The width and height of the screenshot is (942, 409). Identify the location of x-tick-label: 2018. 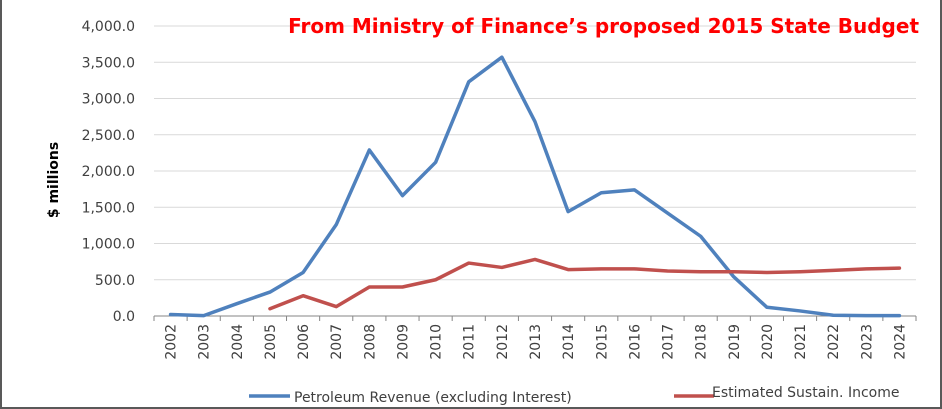
(702, 342).